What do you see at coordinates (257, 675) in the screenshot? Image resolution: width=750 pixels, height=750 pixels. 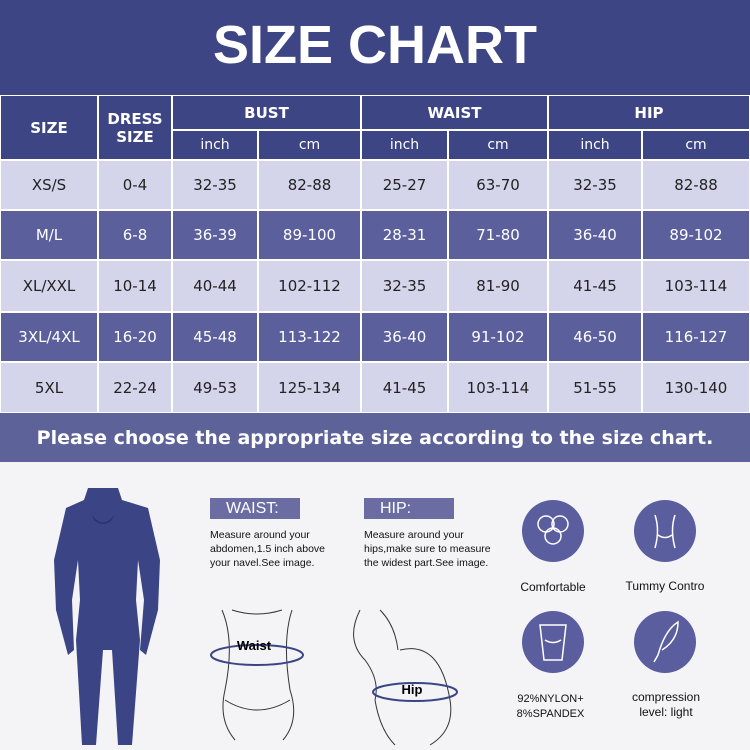 I see `waist-figure` at bounding box center [257, 675].